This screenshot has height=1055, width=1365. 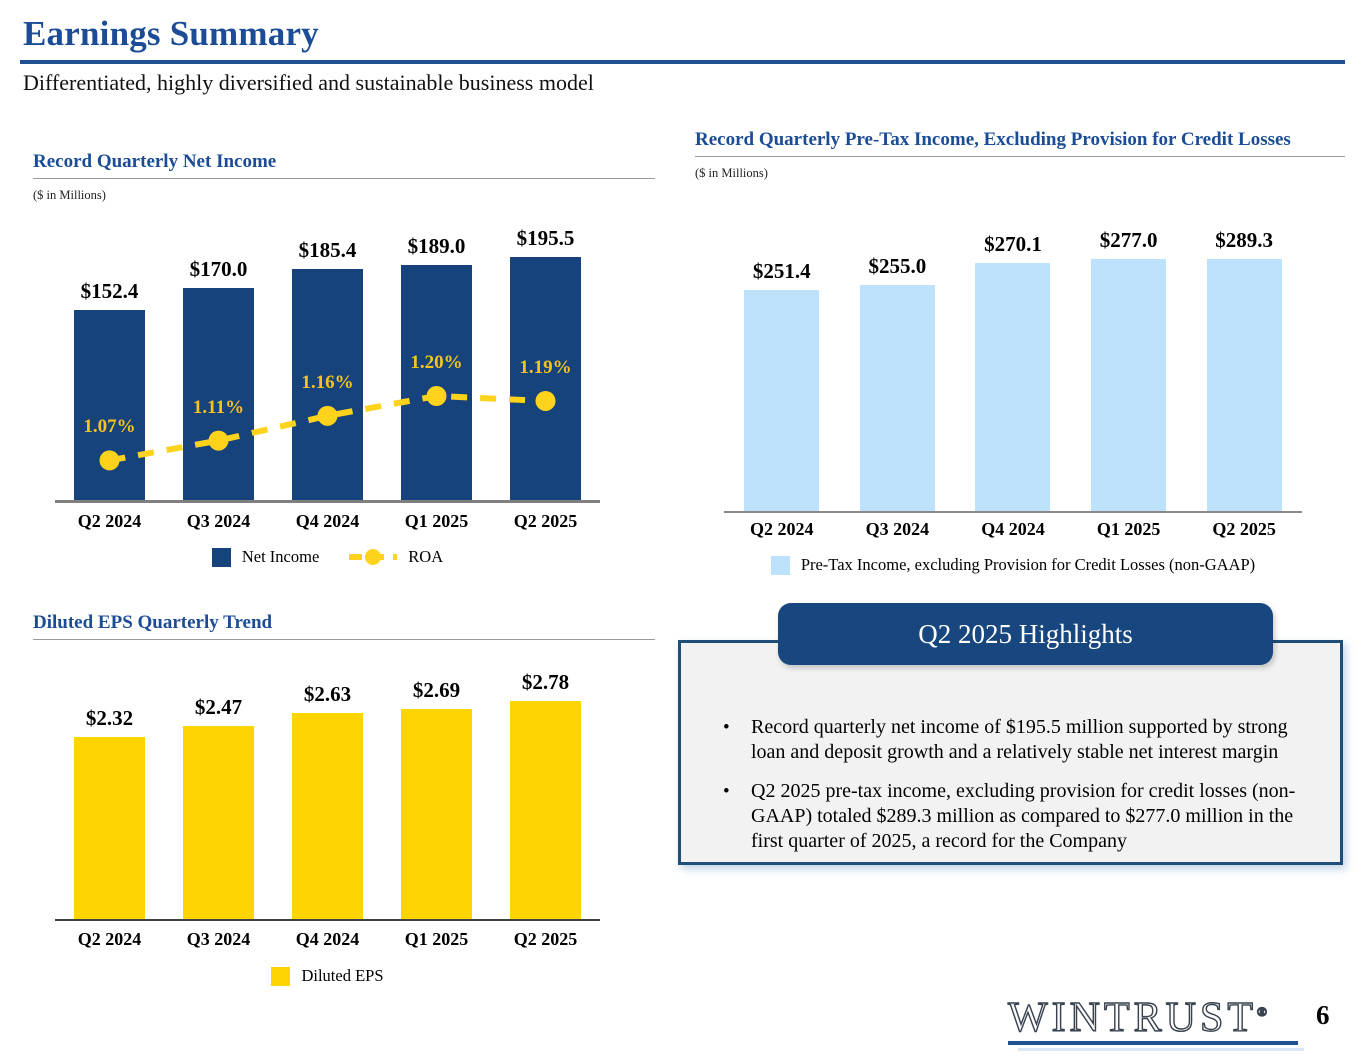 What do you see at coordinates (545, 367) in the screenshot?
I see `roa-value-label: 1.19%` at bounding box center [545, 367].